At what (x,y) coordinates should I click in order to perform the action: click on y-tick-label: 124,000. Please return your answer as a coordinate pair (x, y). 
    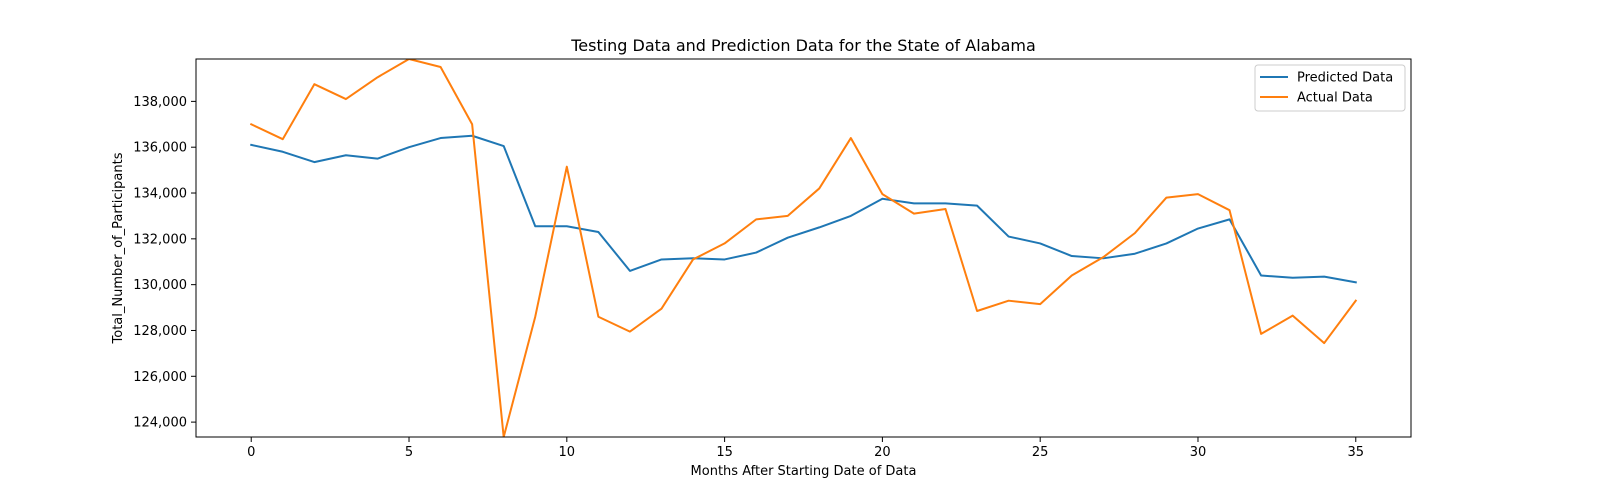
    Looking at the image, I should click on (160, 423).